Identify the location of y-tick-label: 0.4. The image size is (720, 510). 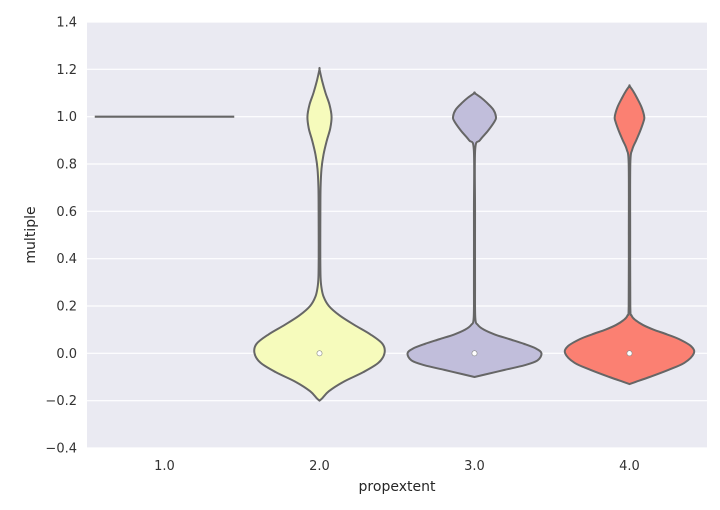
(66, 259).